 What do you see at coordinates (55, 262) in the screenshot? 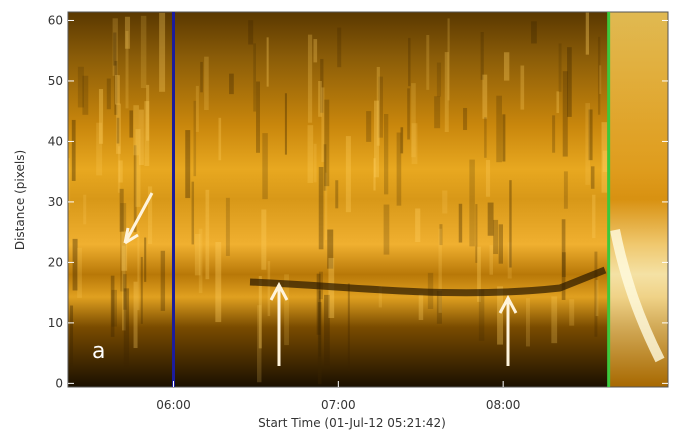
I see `y-tick-label: 20` at bounding box center [55, 262].